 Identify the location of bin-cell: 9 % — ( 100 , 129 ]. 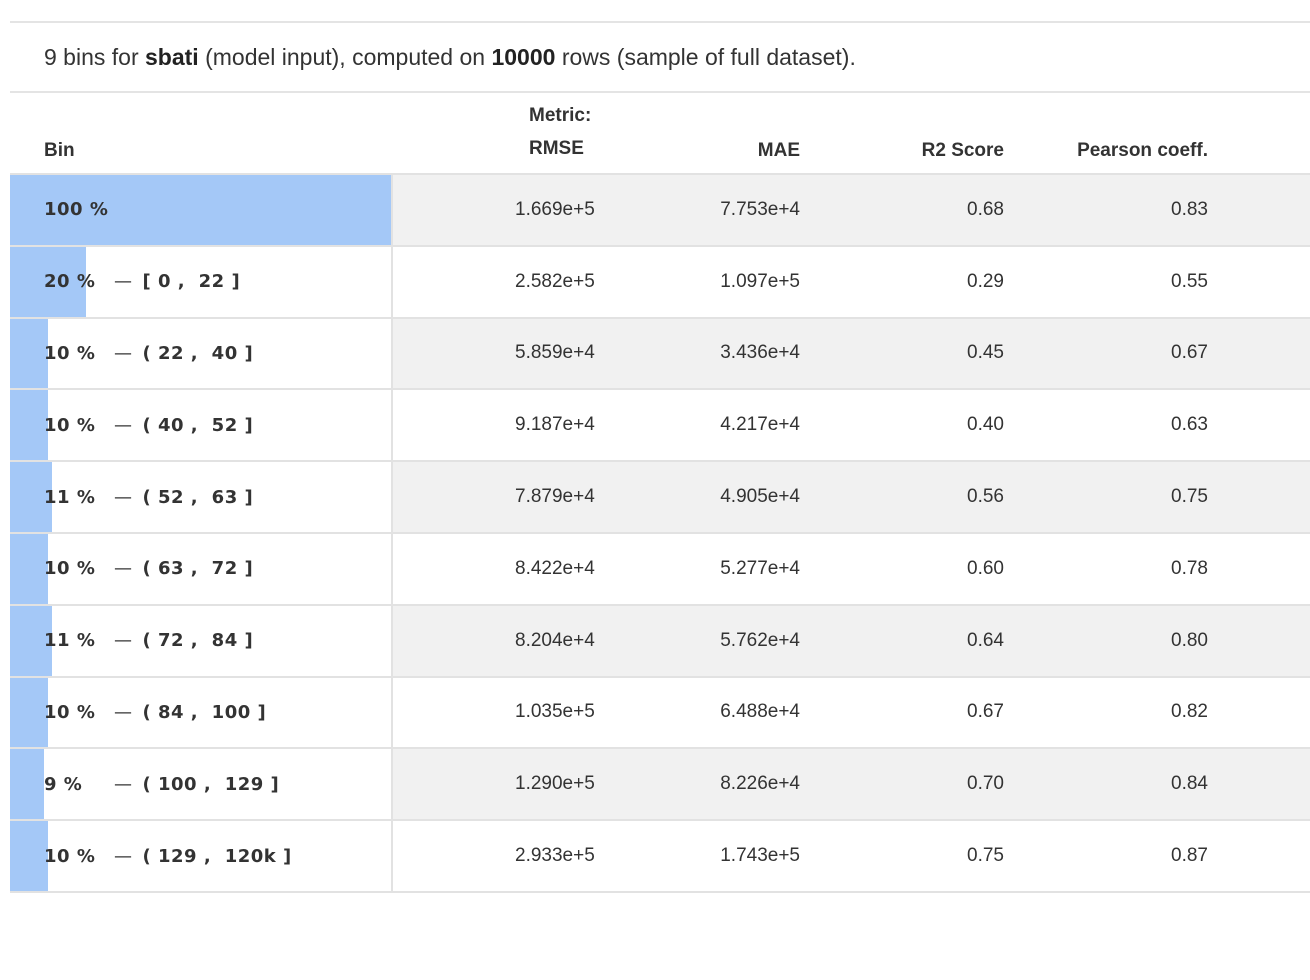
(200, 784).